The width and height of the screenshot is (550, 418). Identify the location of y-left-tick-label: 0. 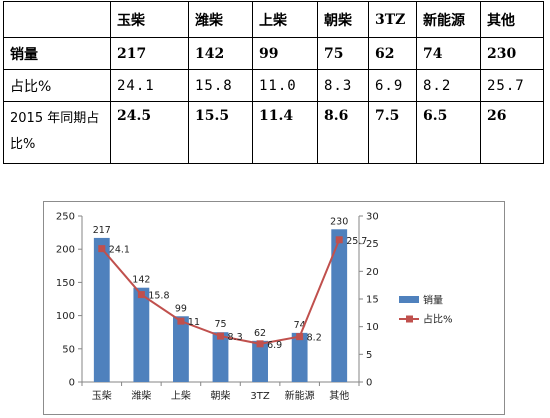
(72, 383).